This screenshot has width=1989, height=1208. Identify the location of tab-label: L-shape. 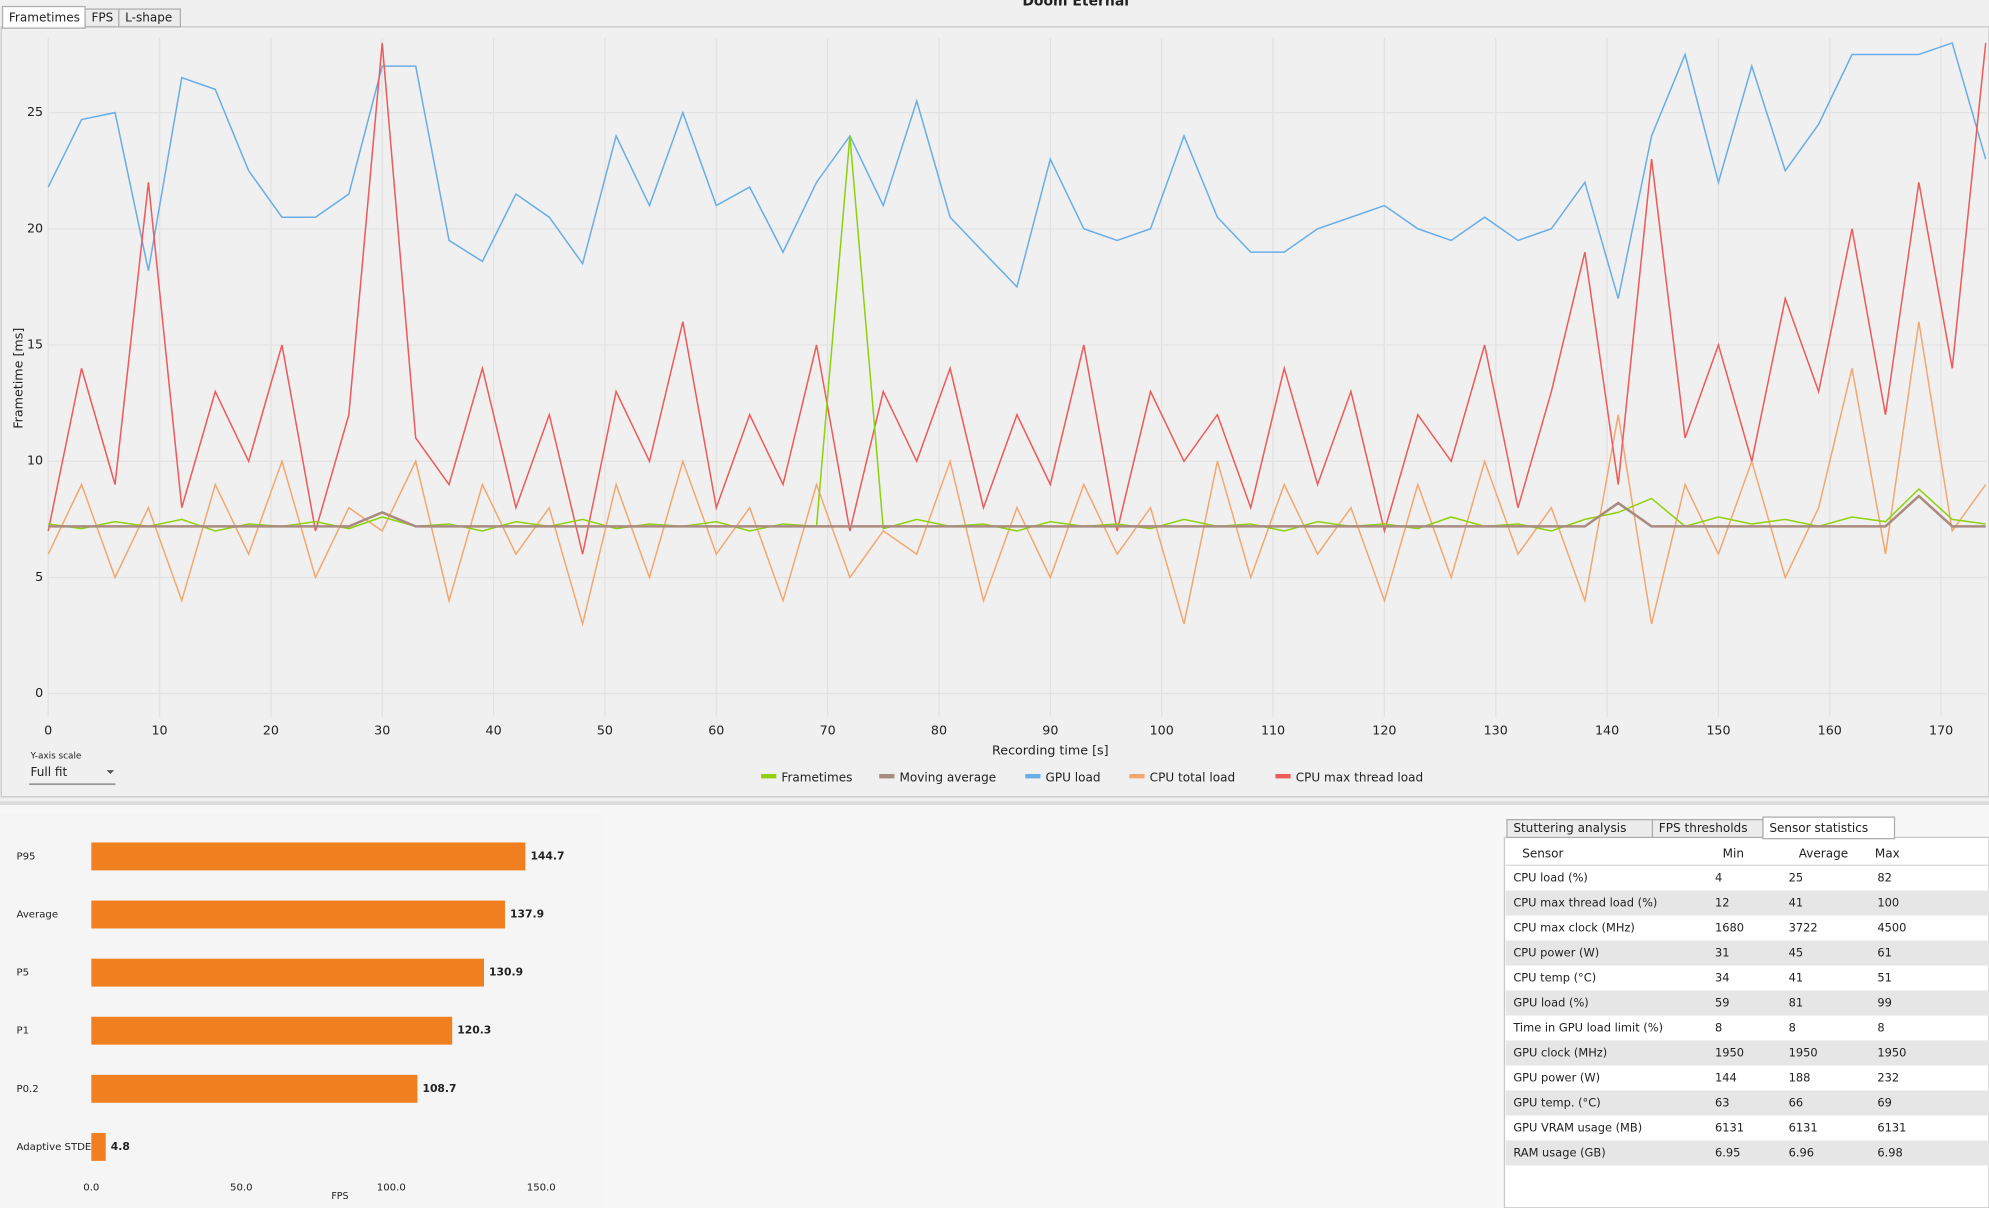
(148, 17).